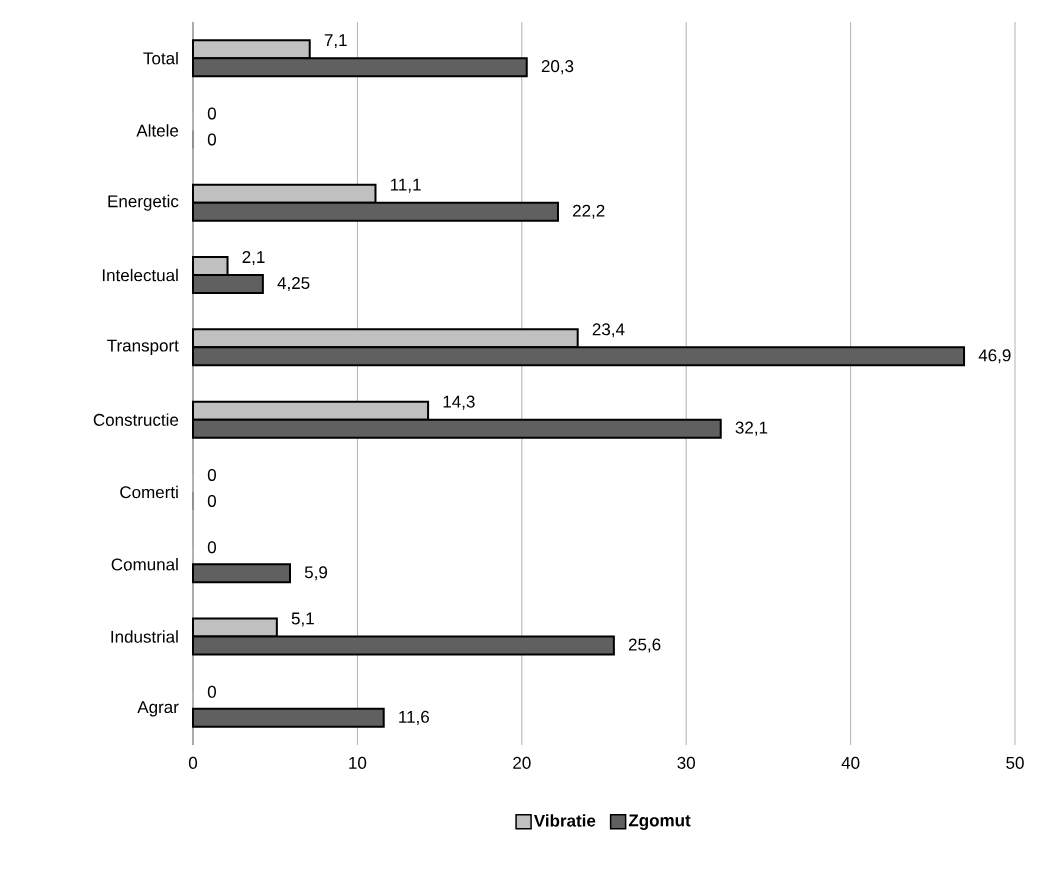  I want to click on legend-label: Vibratie, so click(564, 820).